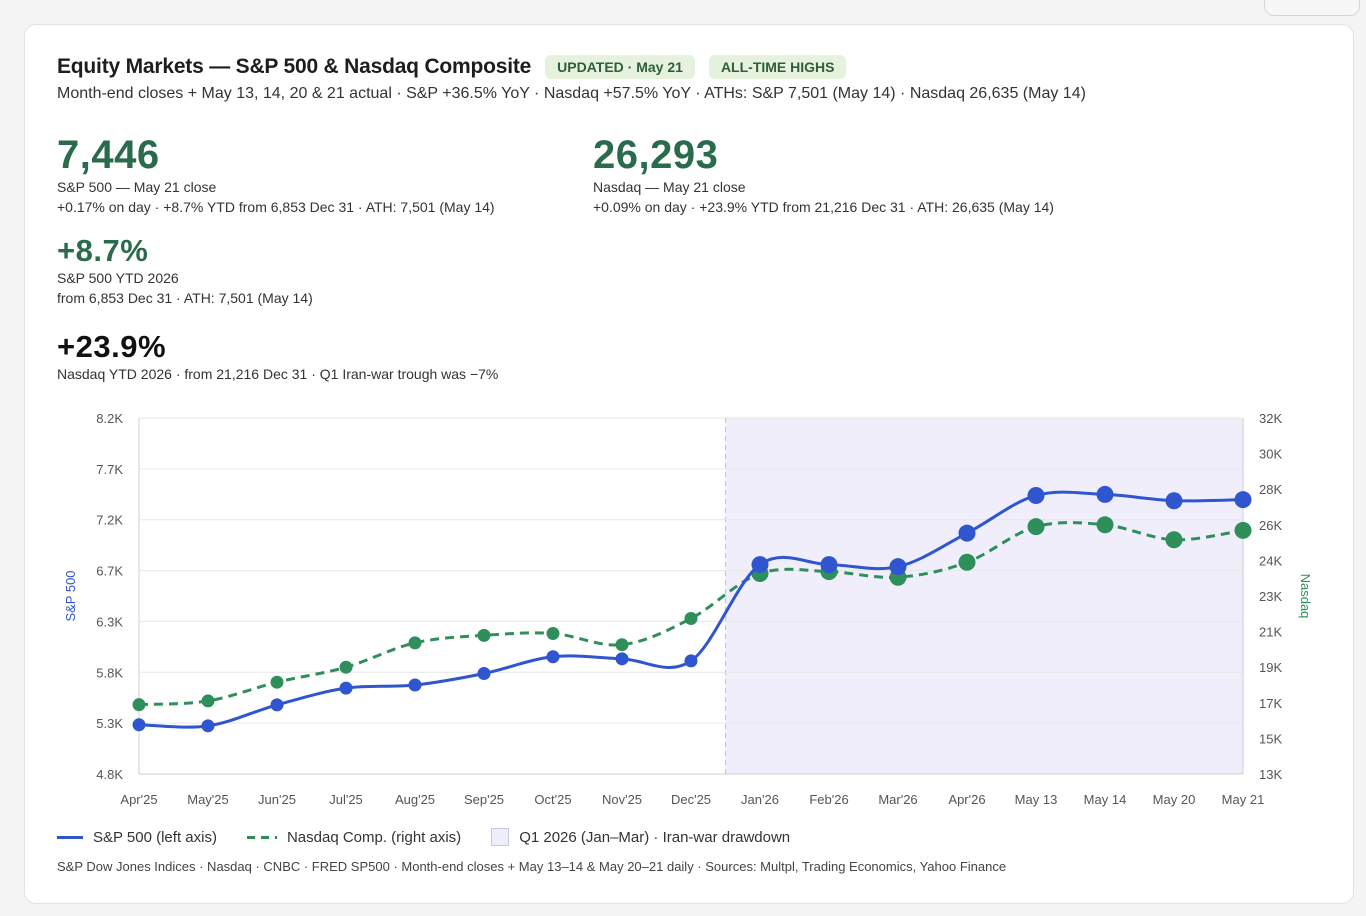  I want to click on legend-label-sp: S&P 500 (left axis), so click(155, 837).